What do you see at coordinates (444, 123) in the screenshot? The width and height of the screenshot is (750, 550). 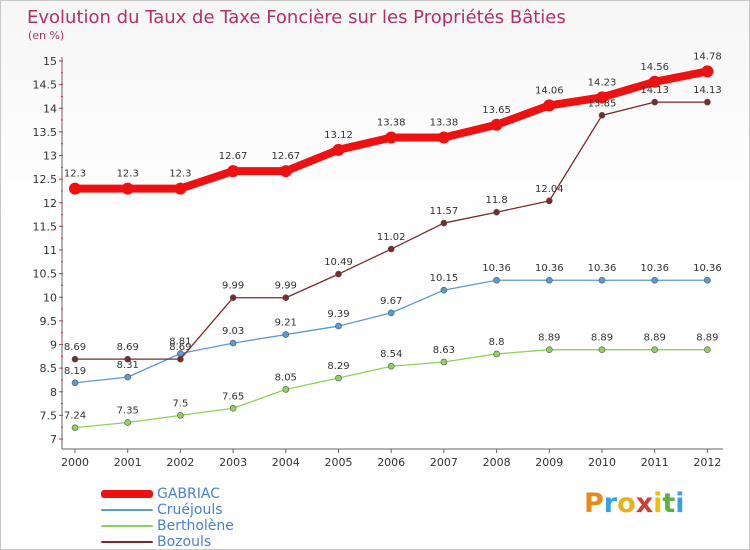 I see `data-label: 13.38` at bounding box center [444, 123].